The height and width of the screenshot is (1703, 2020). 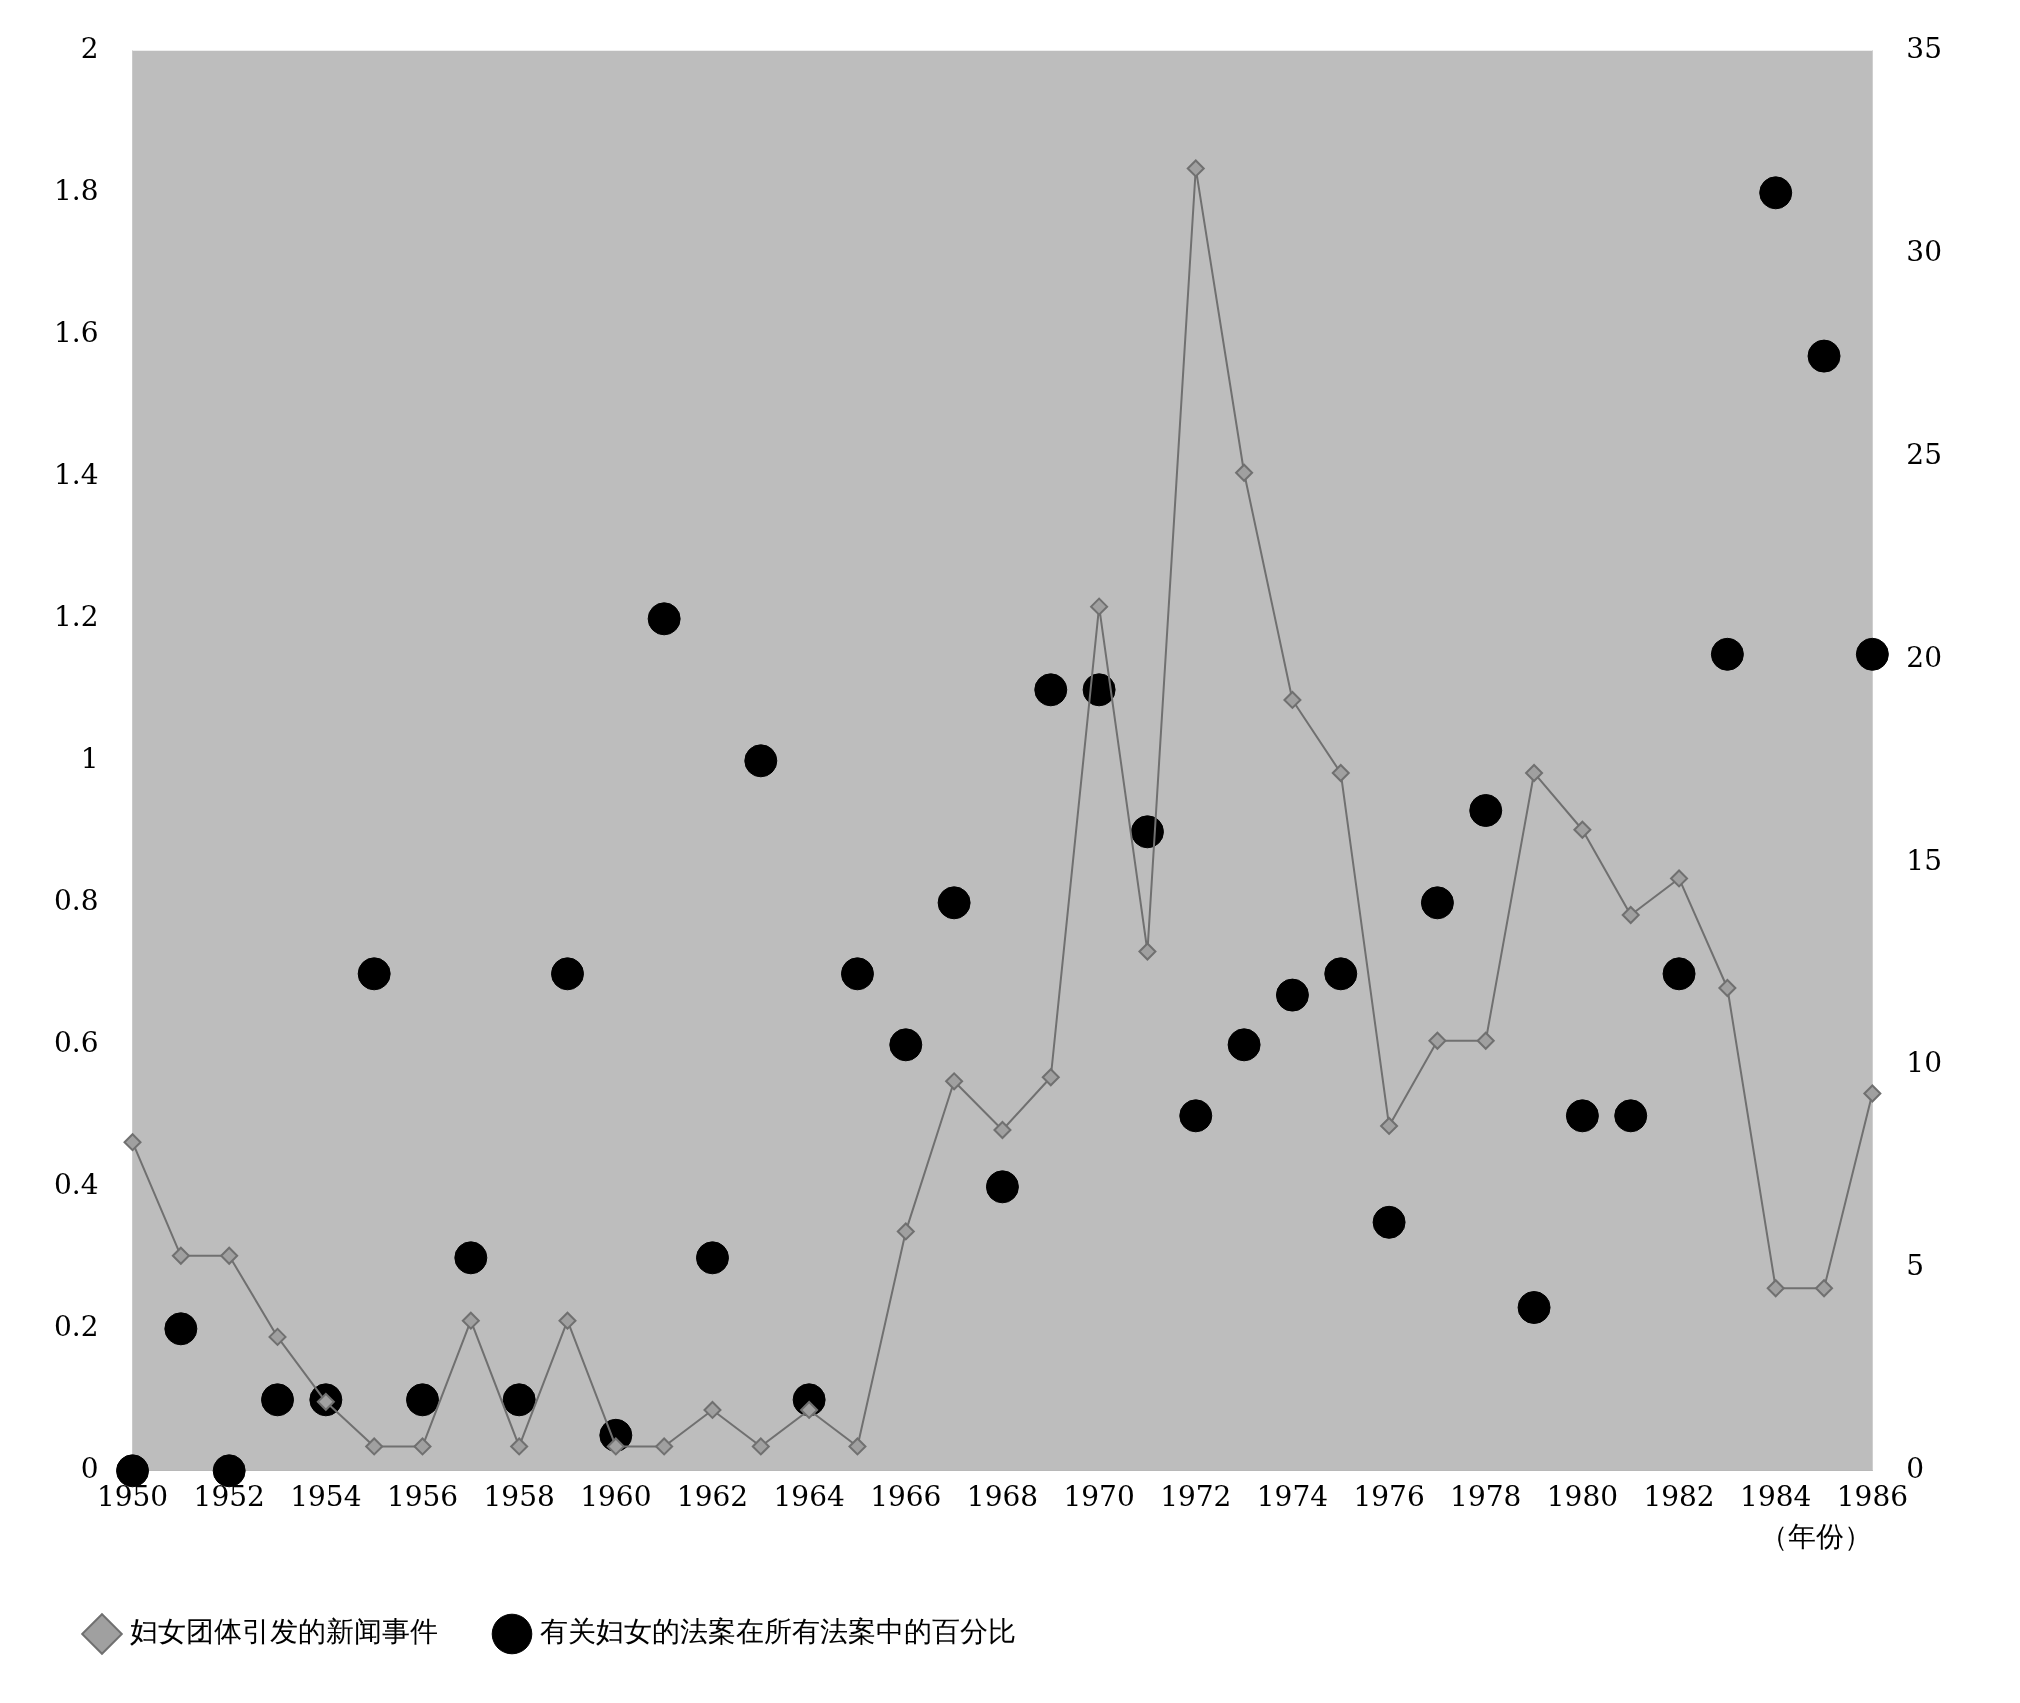 I want to click on y2-tick-label: 20, so click(x=1924, y=657).